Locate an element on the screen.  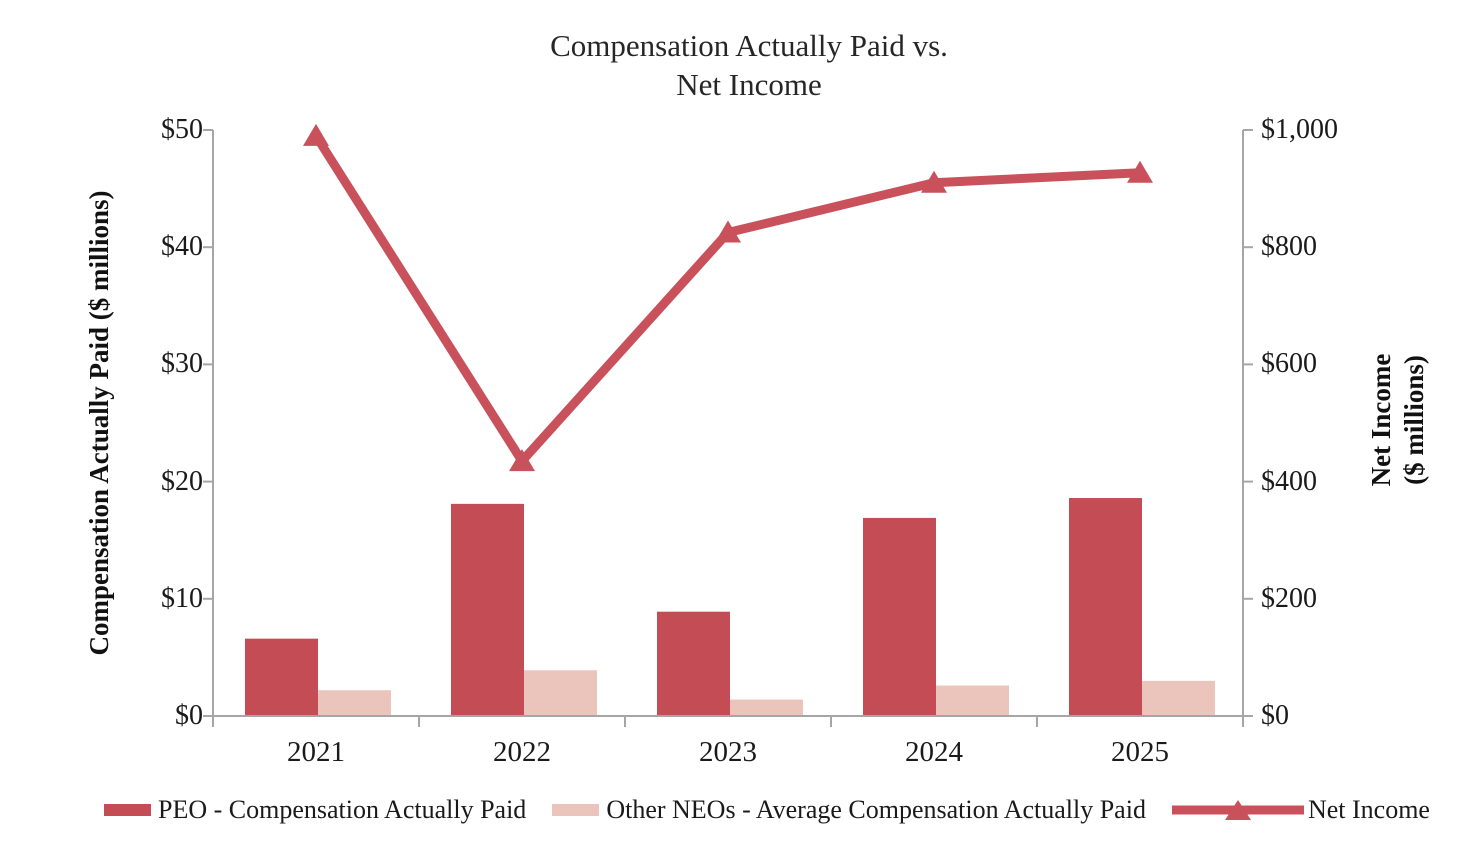
other-neos-bar-2023 is located at coordinates (766, 707).